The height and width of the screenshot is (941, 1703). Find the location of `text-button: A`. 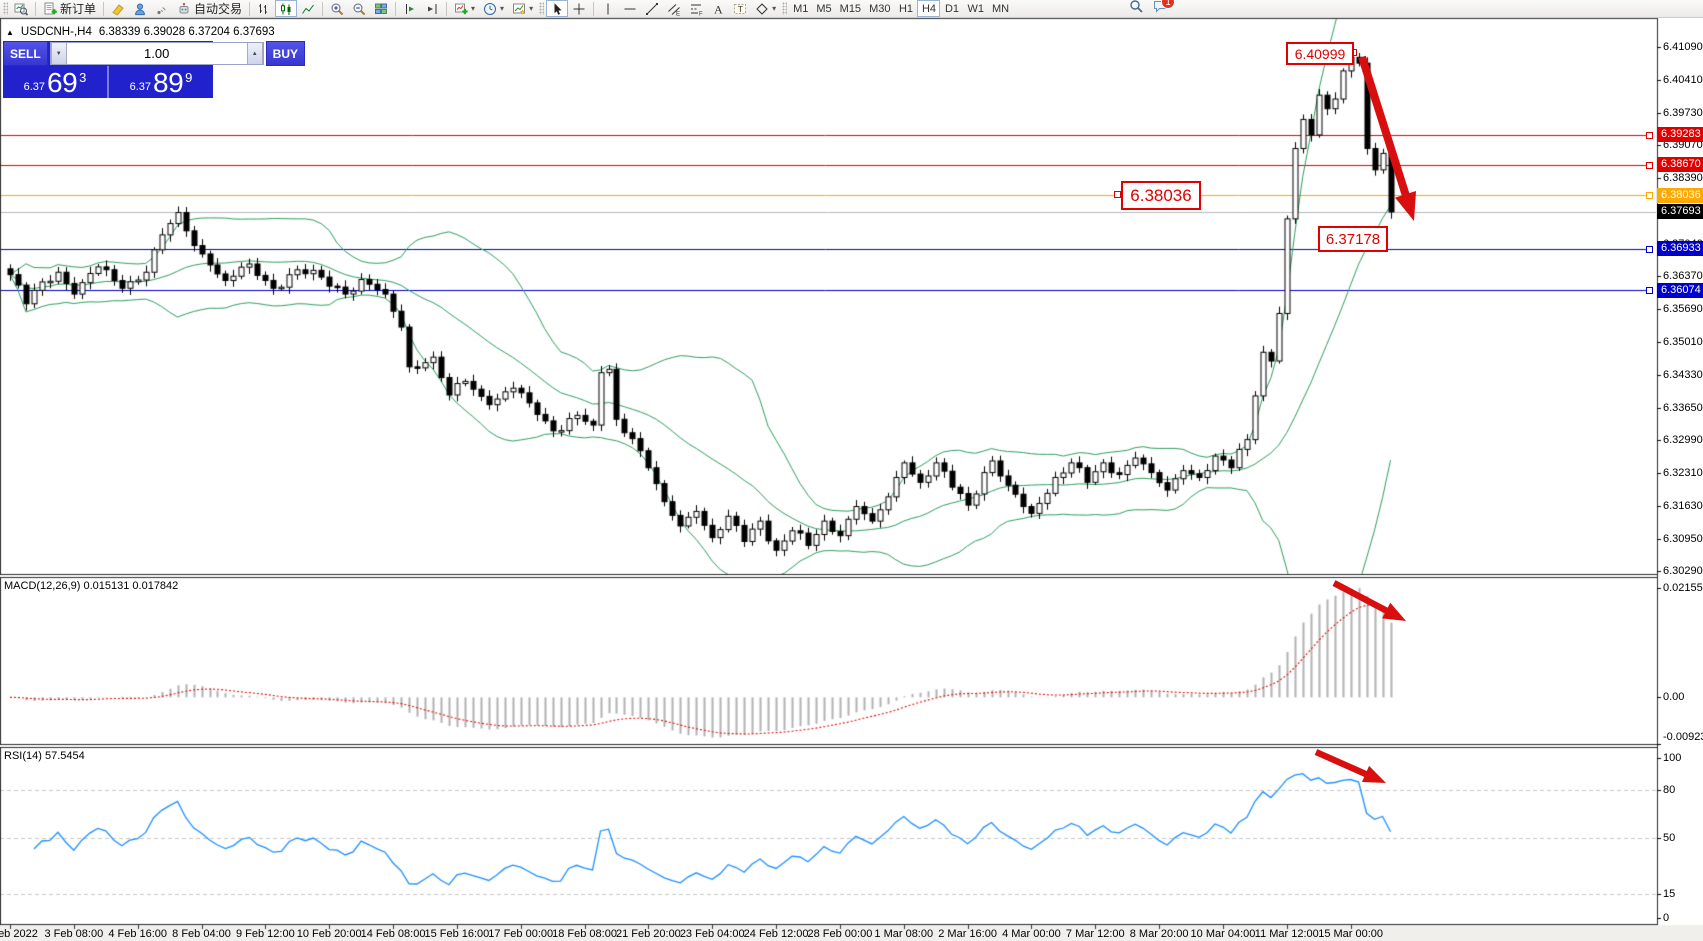

text-button: A is located at coordinates (718, 8).